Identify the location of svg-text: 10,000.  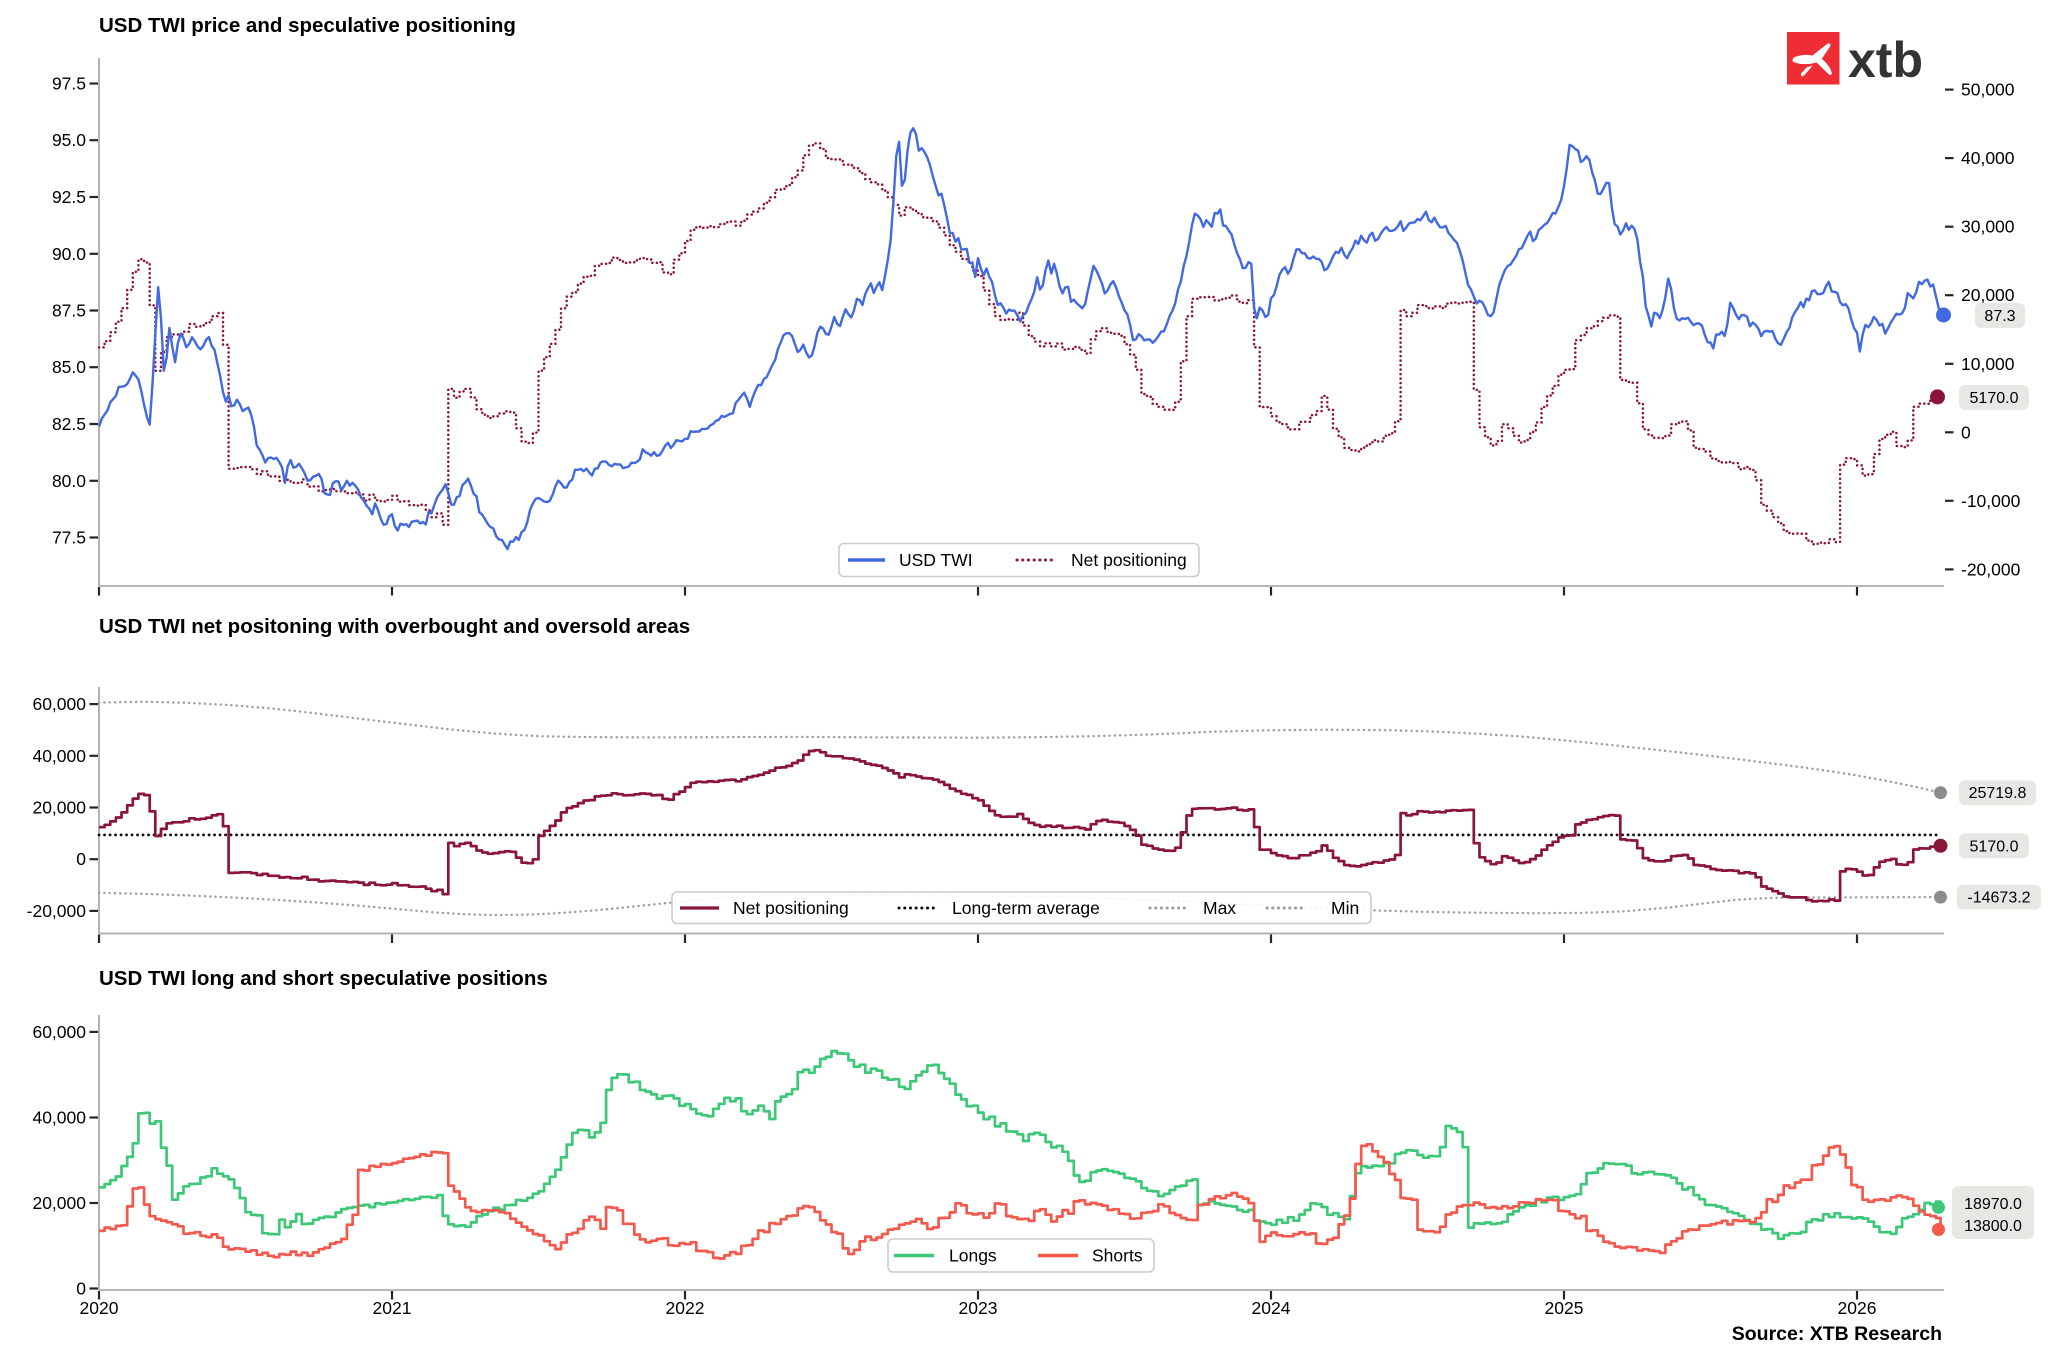
(1988, 364).